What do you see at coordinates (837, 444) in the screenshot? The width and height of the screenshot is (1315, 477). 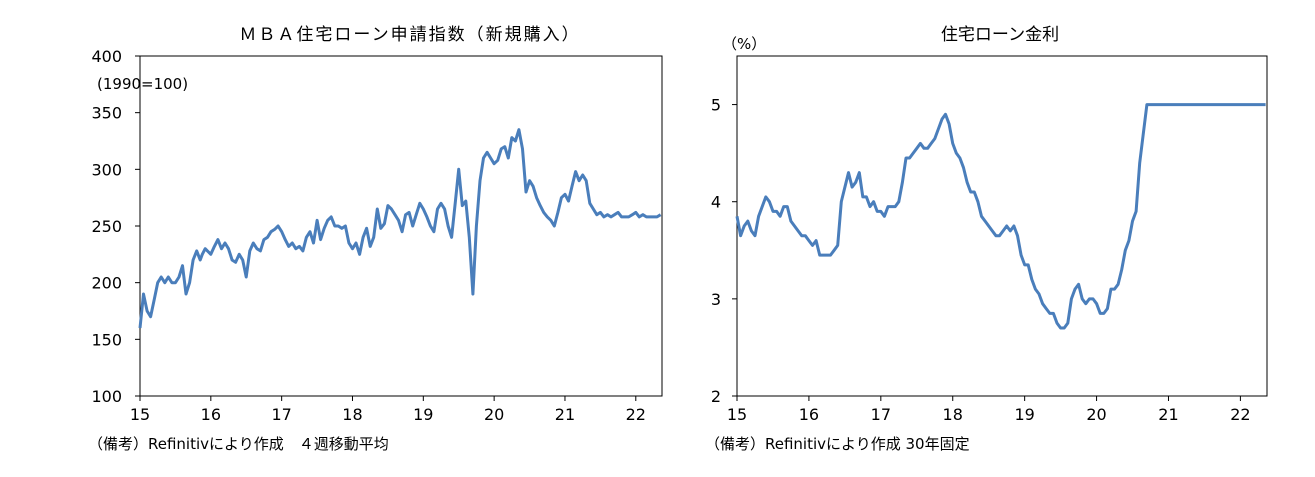 I see `rate-source-note: （備考）Refinitivにより作成 30年固定` at bounding box center [837, 444].